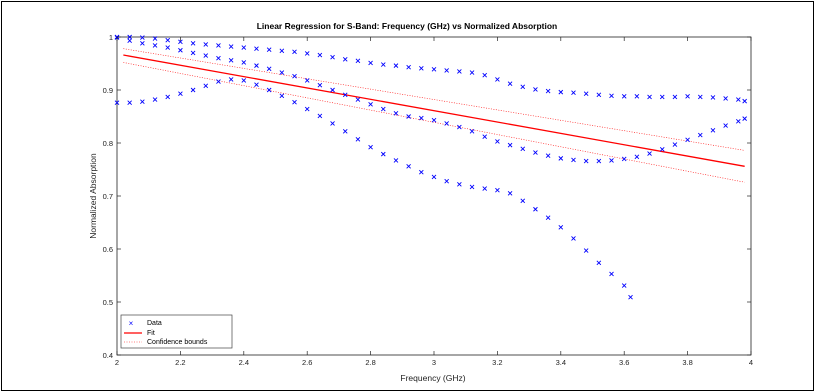 The image size is (815, 392). What do you see at coordinates (108, 143) in the screenshot?
I see `y-tick-label: 0.8` at bounding box center [108, 143].